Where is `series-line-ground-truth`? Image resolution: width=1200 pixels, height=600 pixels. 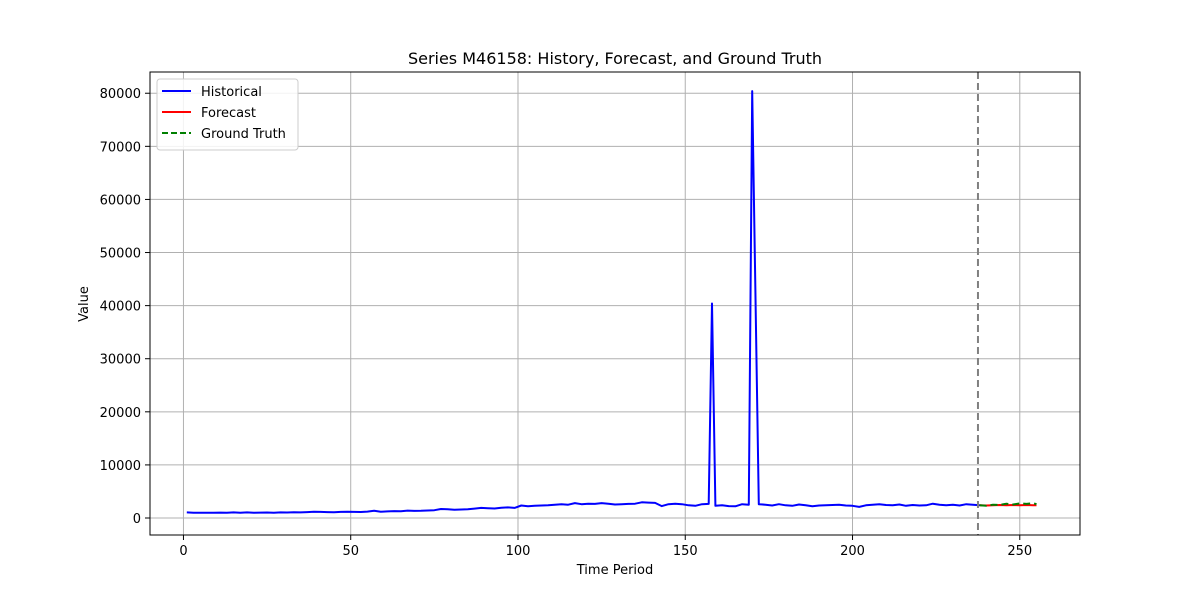 series-line-ground-truth is located at coordinates (1008, 504).